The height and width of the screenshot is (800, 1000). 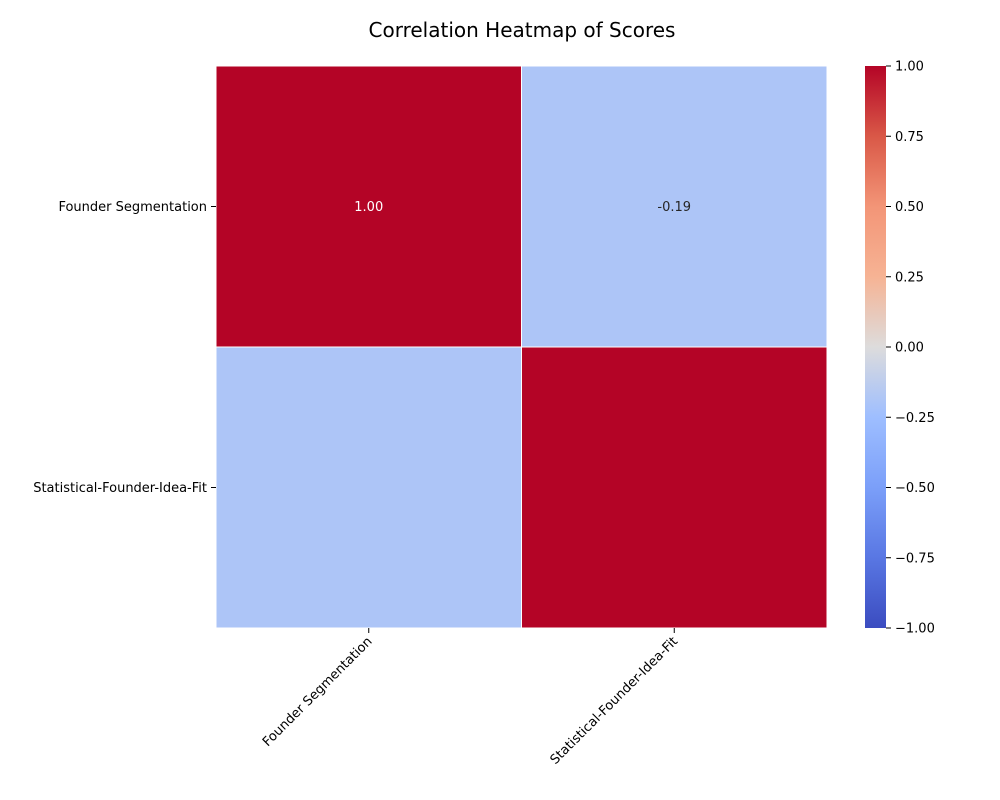 I want to click on cell-value-label: -0.19, so click(x=674, y=207).